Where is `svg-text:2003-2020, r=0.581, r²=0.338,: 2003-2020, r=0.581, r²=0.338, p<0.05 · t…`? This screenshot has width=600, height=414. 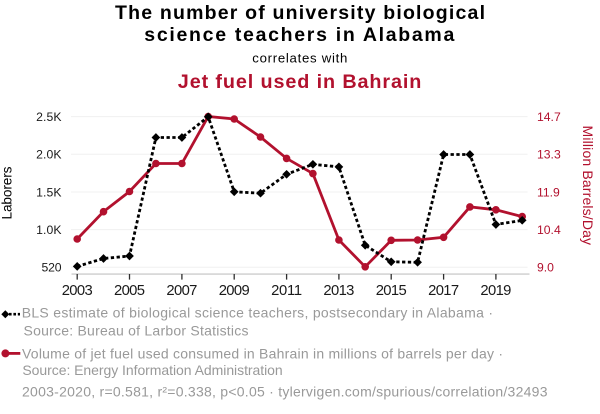 svg-text:2003-2020, r=0.581, r²=0.338,: 2003-2020, r=0.581, r²=0.338, p<0.05 · t… is located at coordinates (285, 391).